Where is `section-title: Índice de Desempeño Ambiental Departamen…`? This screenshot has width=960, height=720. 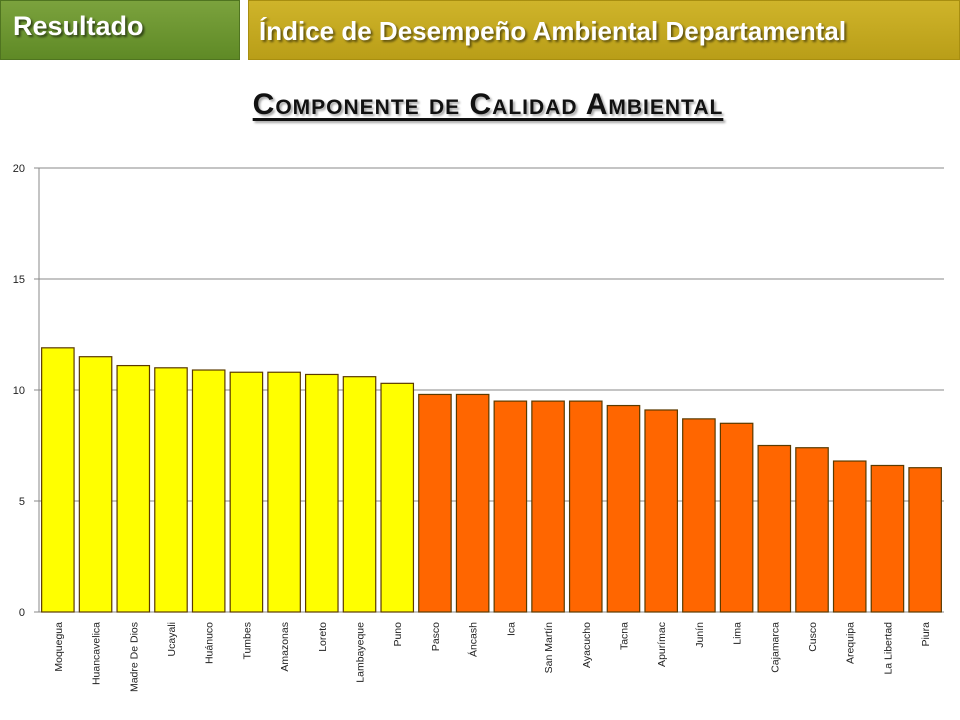
section-title: Índice de Desempeño Ambiental Departamen… is located at coordinates (553, 31).